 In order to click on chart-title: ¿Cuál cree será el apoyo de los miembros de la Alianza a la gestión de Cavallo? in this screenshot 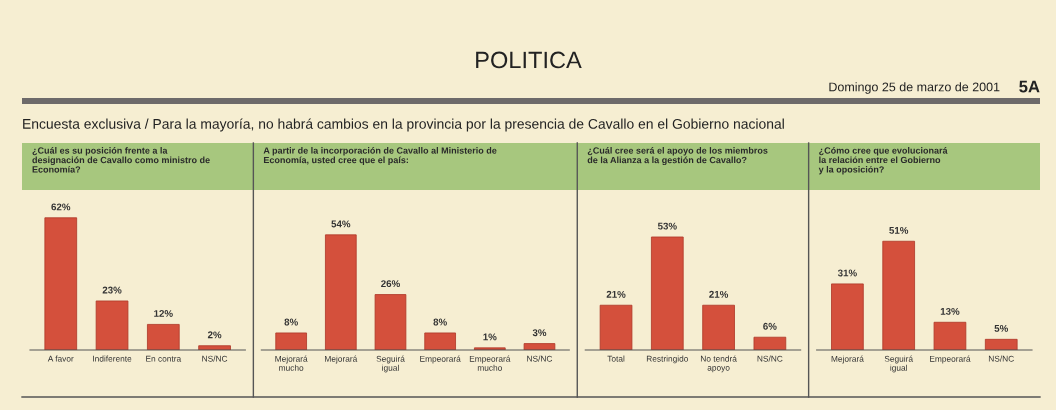, I will do `click(677, 156)`.